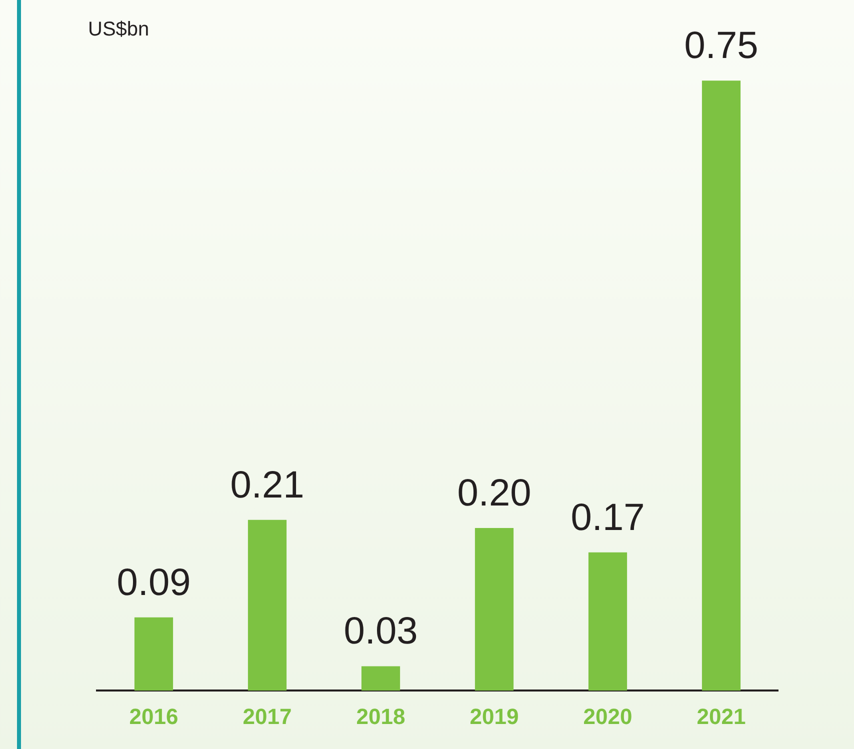  Describe the element at coordinates (494, 493) in the screenshot. I see `data-label: 0.20` at that location.